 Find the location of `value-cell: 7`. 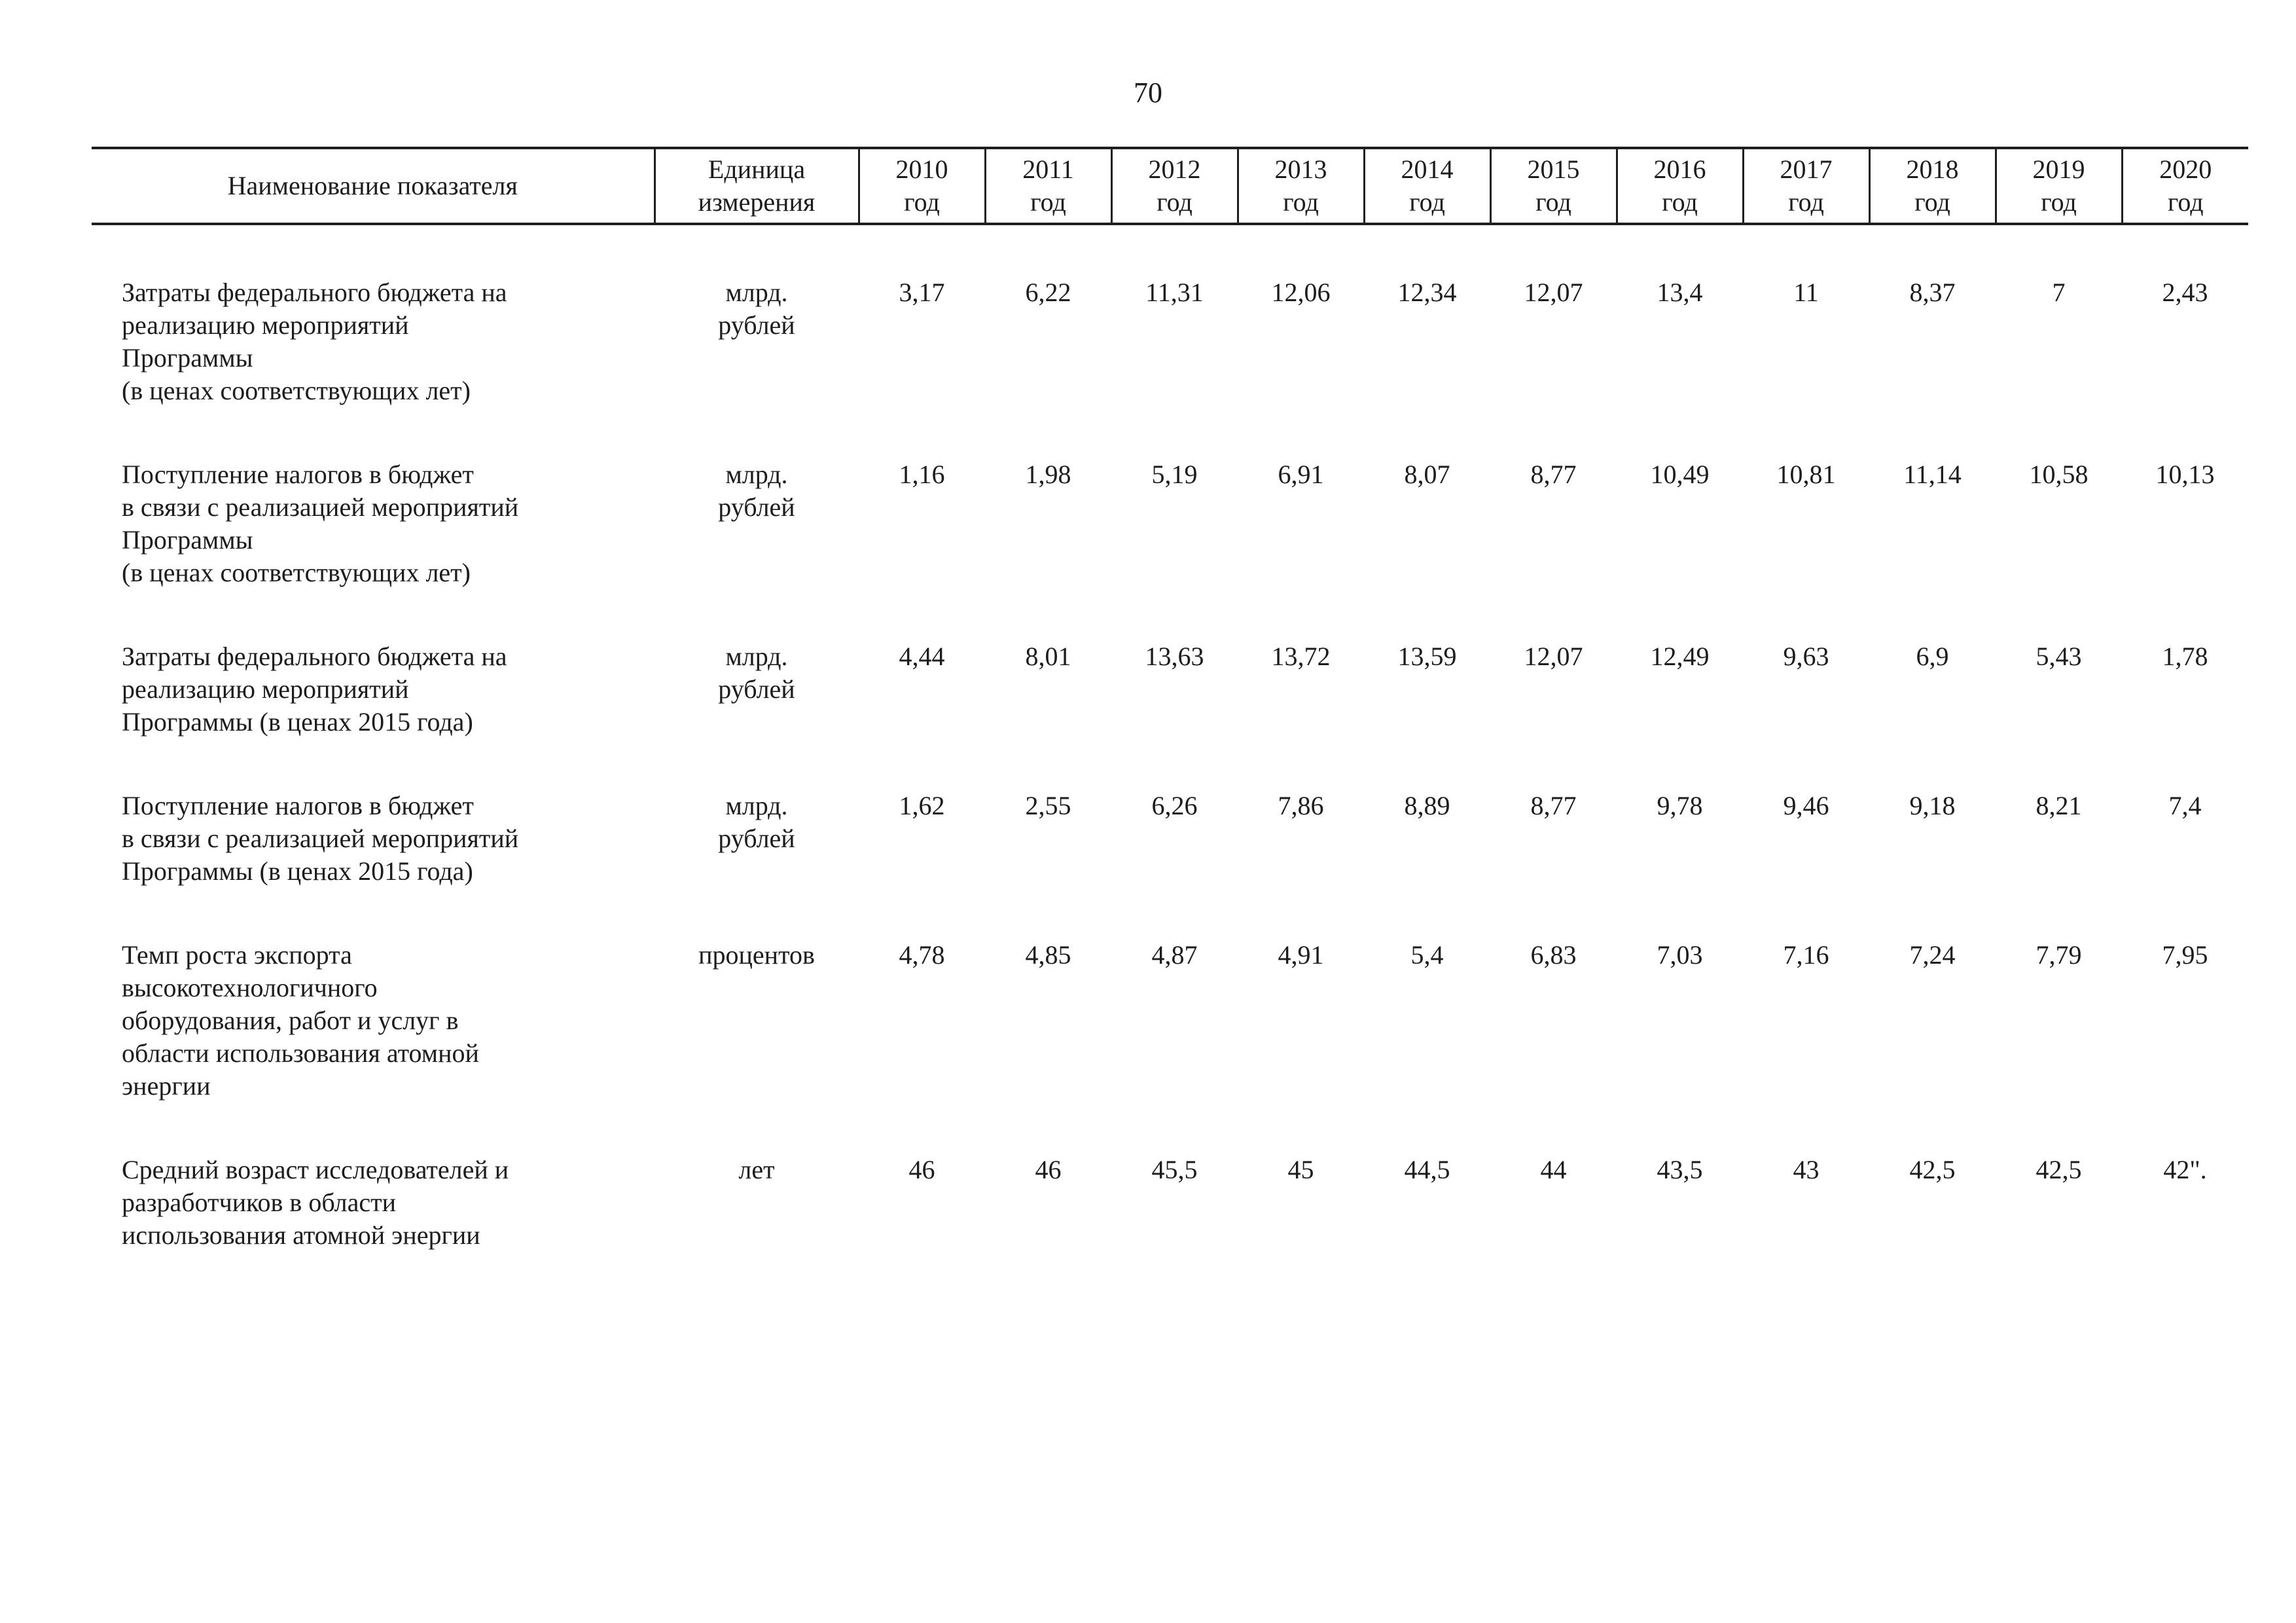

value-cell: 7 is located at coordinates (2059, 292).